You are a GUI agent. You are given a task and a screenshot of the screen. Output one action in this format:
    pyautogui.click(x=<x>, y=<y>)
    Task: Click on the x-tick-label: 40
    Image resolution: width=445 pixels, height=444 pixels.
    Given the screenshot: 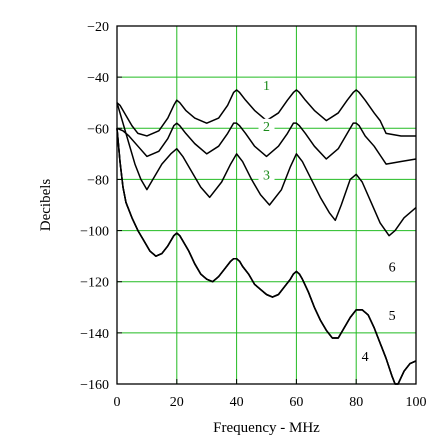 What is the action you would take?
    pyautogui.click(x=237, y=402)
    